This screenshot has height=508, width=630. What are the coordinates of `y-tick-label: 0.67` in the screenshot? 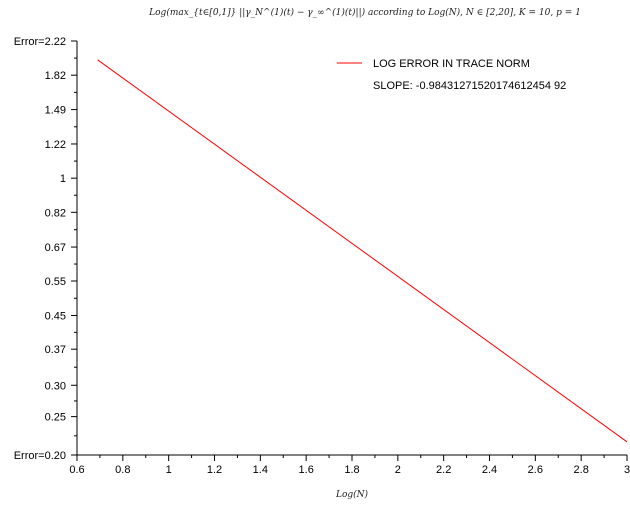 It's located at (55, 248).